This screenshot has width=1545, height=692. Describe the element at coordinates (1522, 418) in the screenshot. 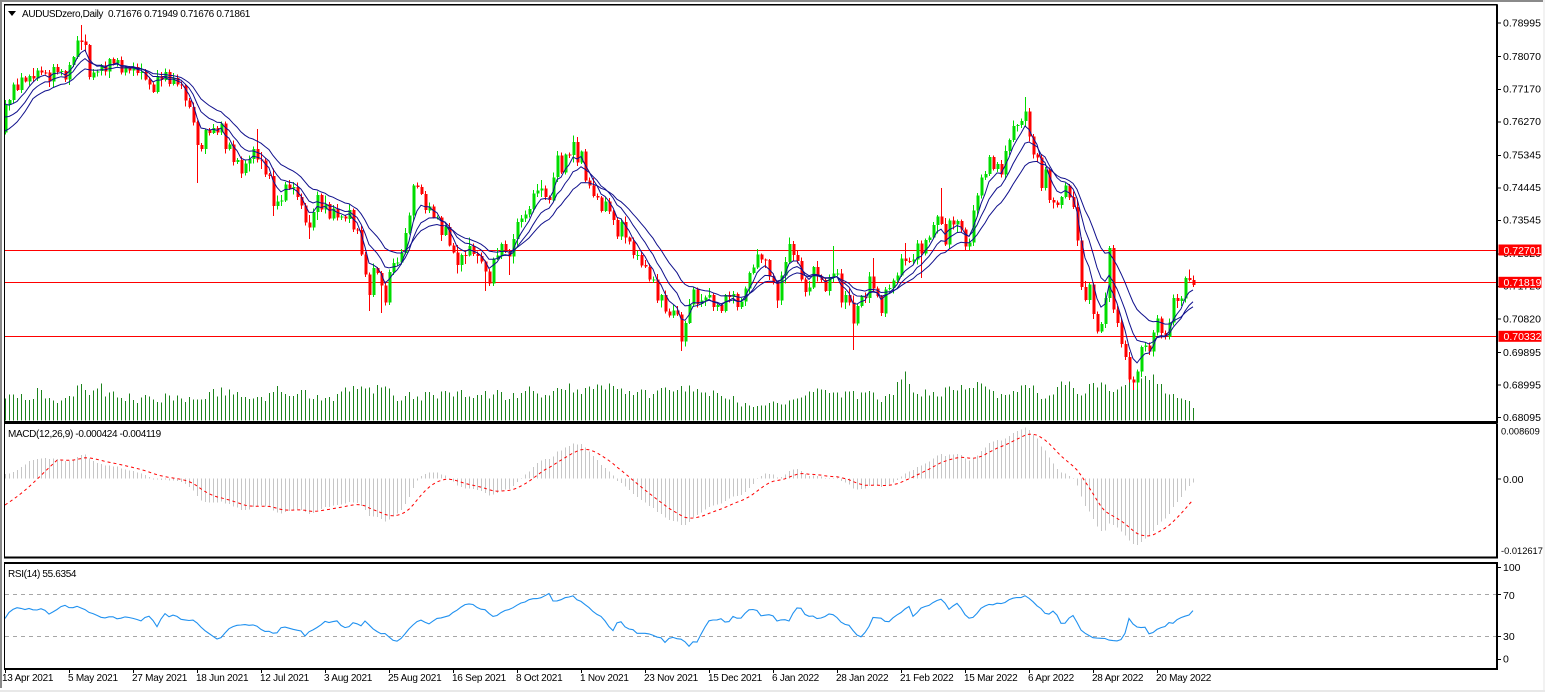

I see `svg-text: 0.68095` at that location.